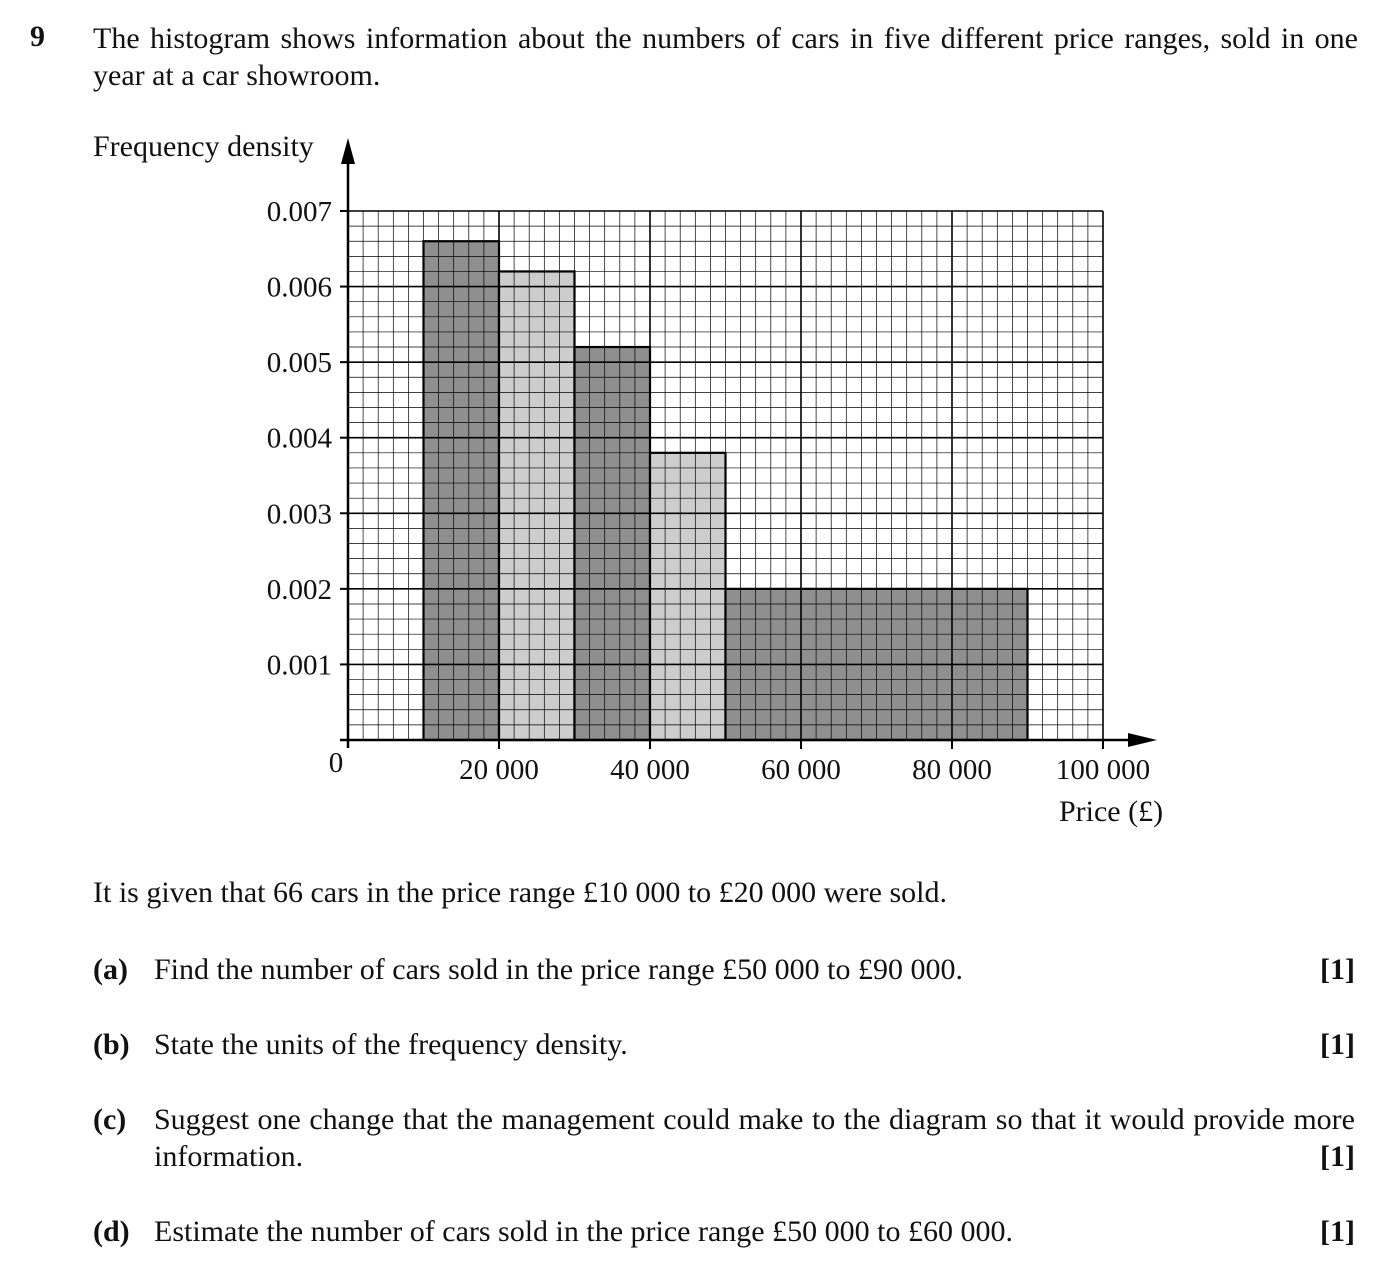  Describe the element at coordinates (299, 363) in the screenshot. I see `y-tick-label: 0.005` at that location.